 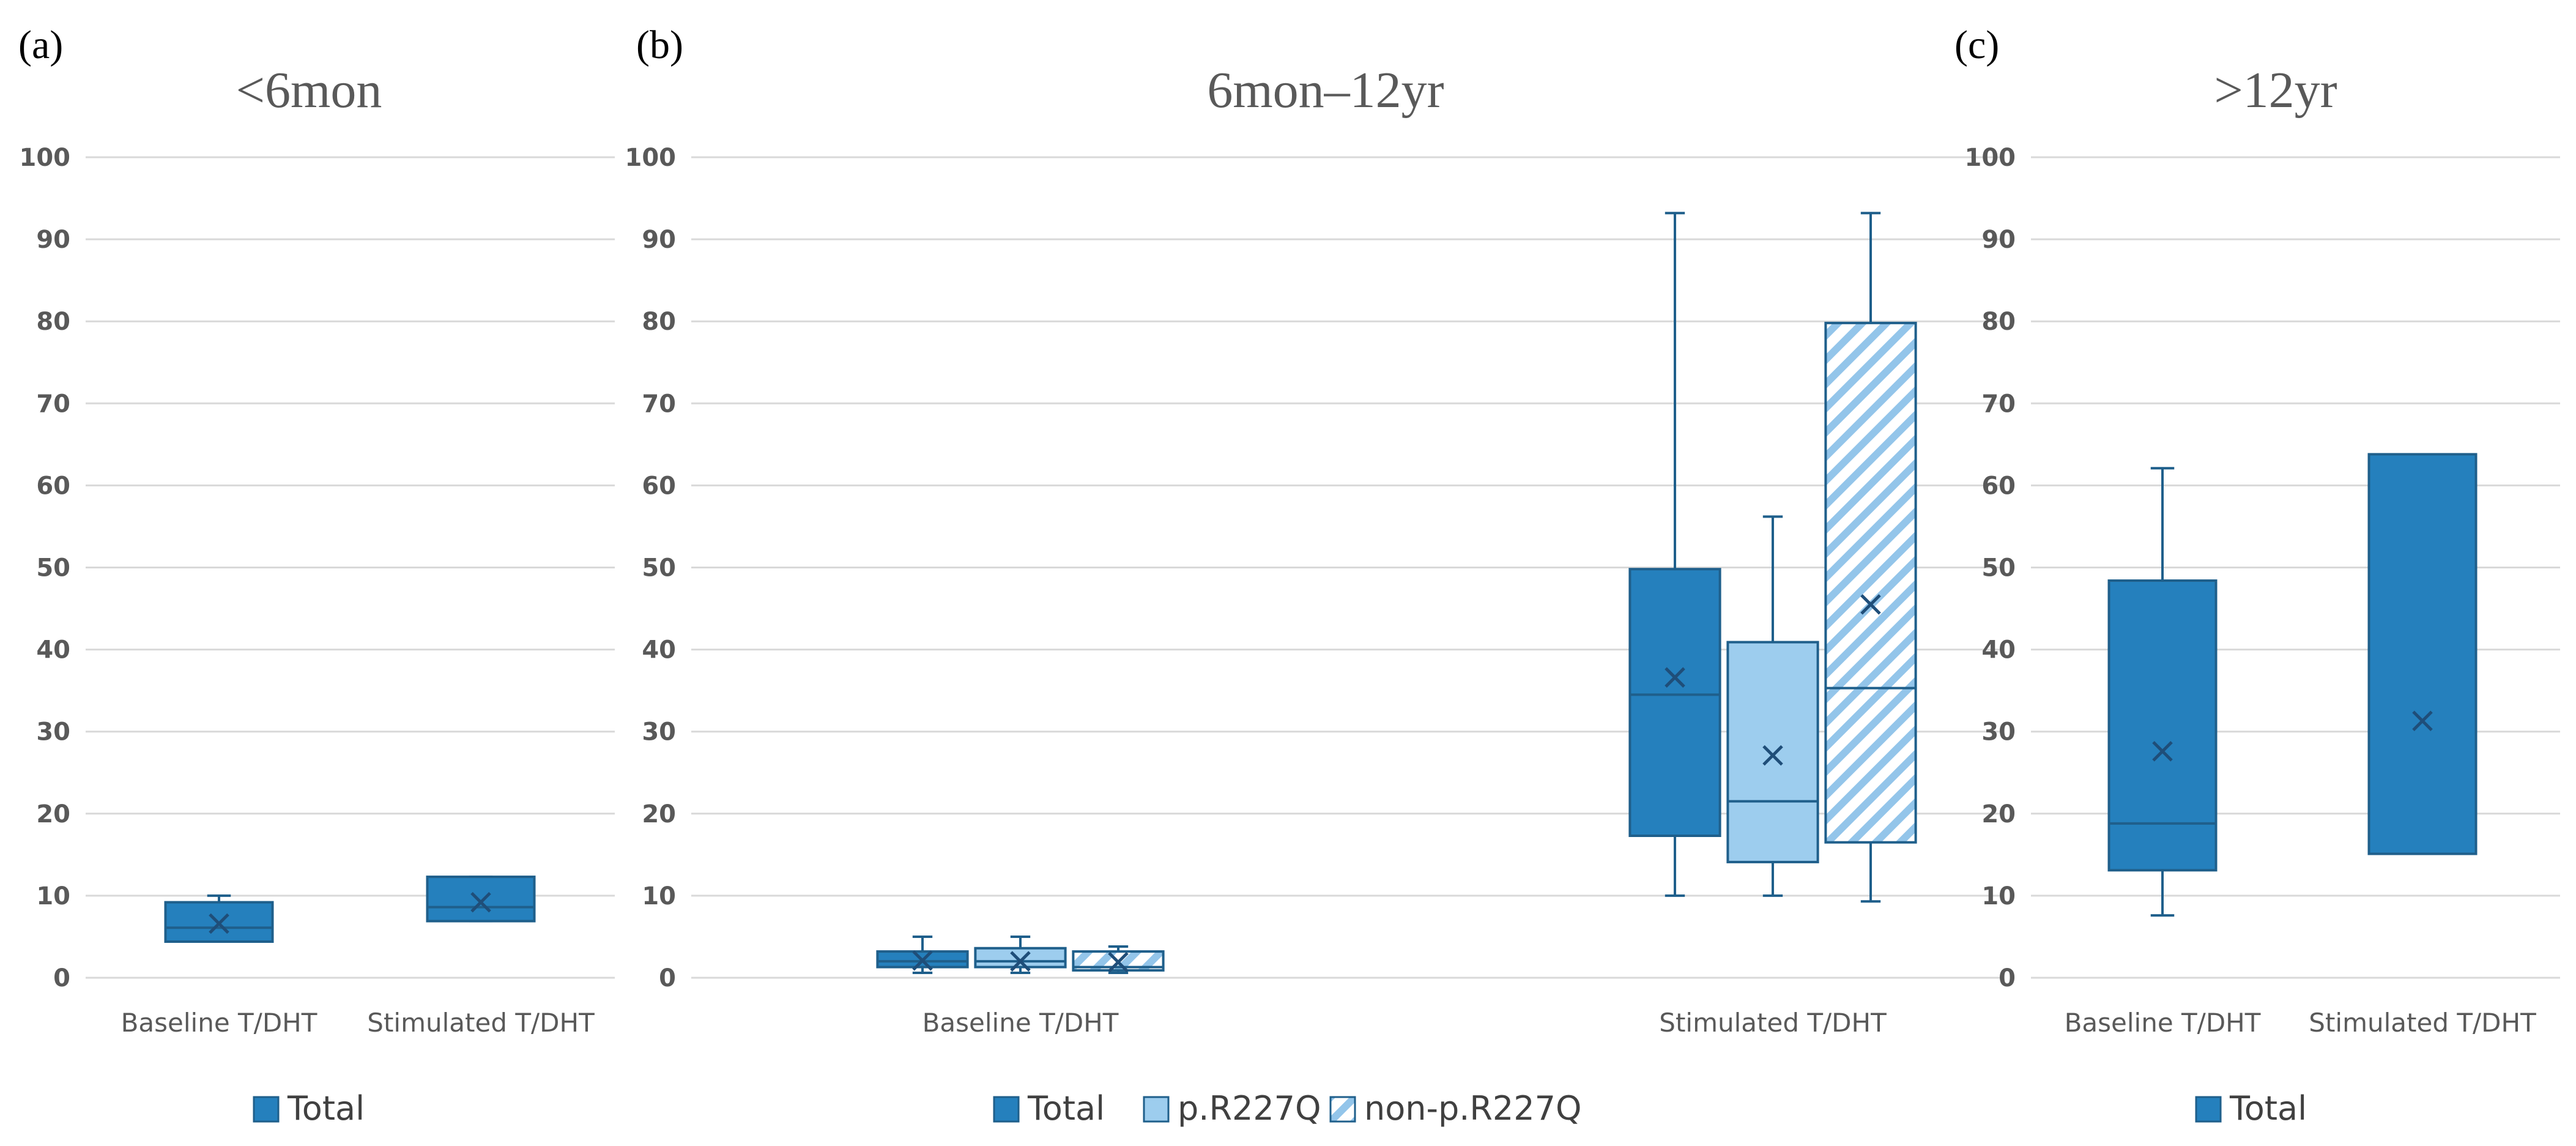 What do you see at coordinates (2275, 91) in the screenshot?
I see `panel-title: >12yr` at bounding box center [2275, 91].